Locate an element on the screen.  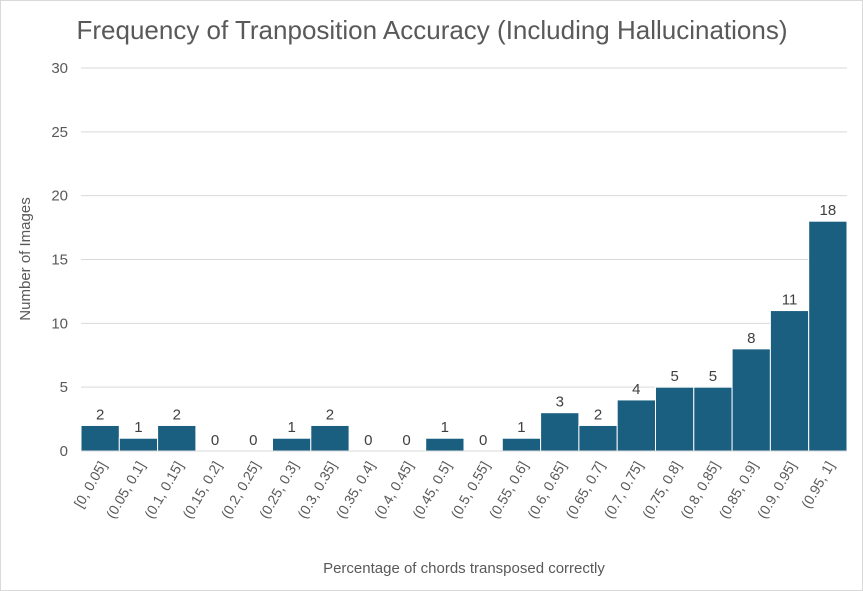
y-tick-label: 15 is located at coordinates (59, 260).